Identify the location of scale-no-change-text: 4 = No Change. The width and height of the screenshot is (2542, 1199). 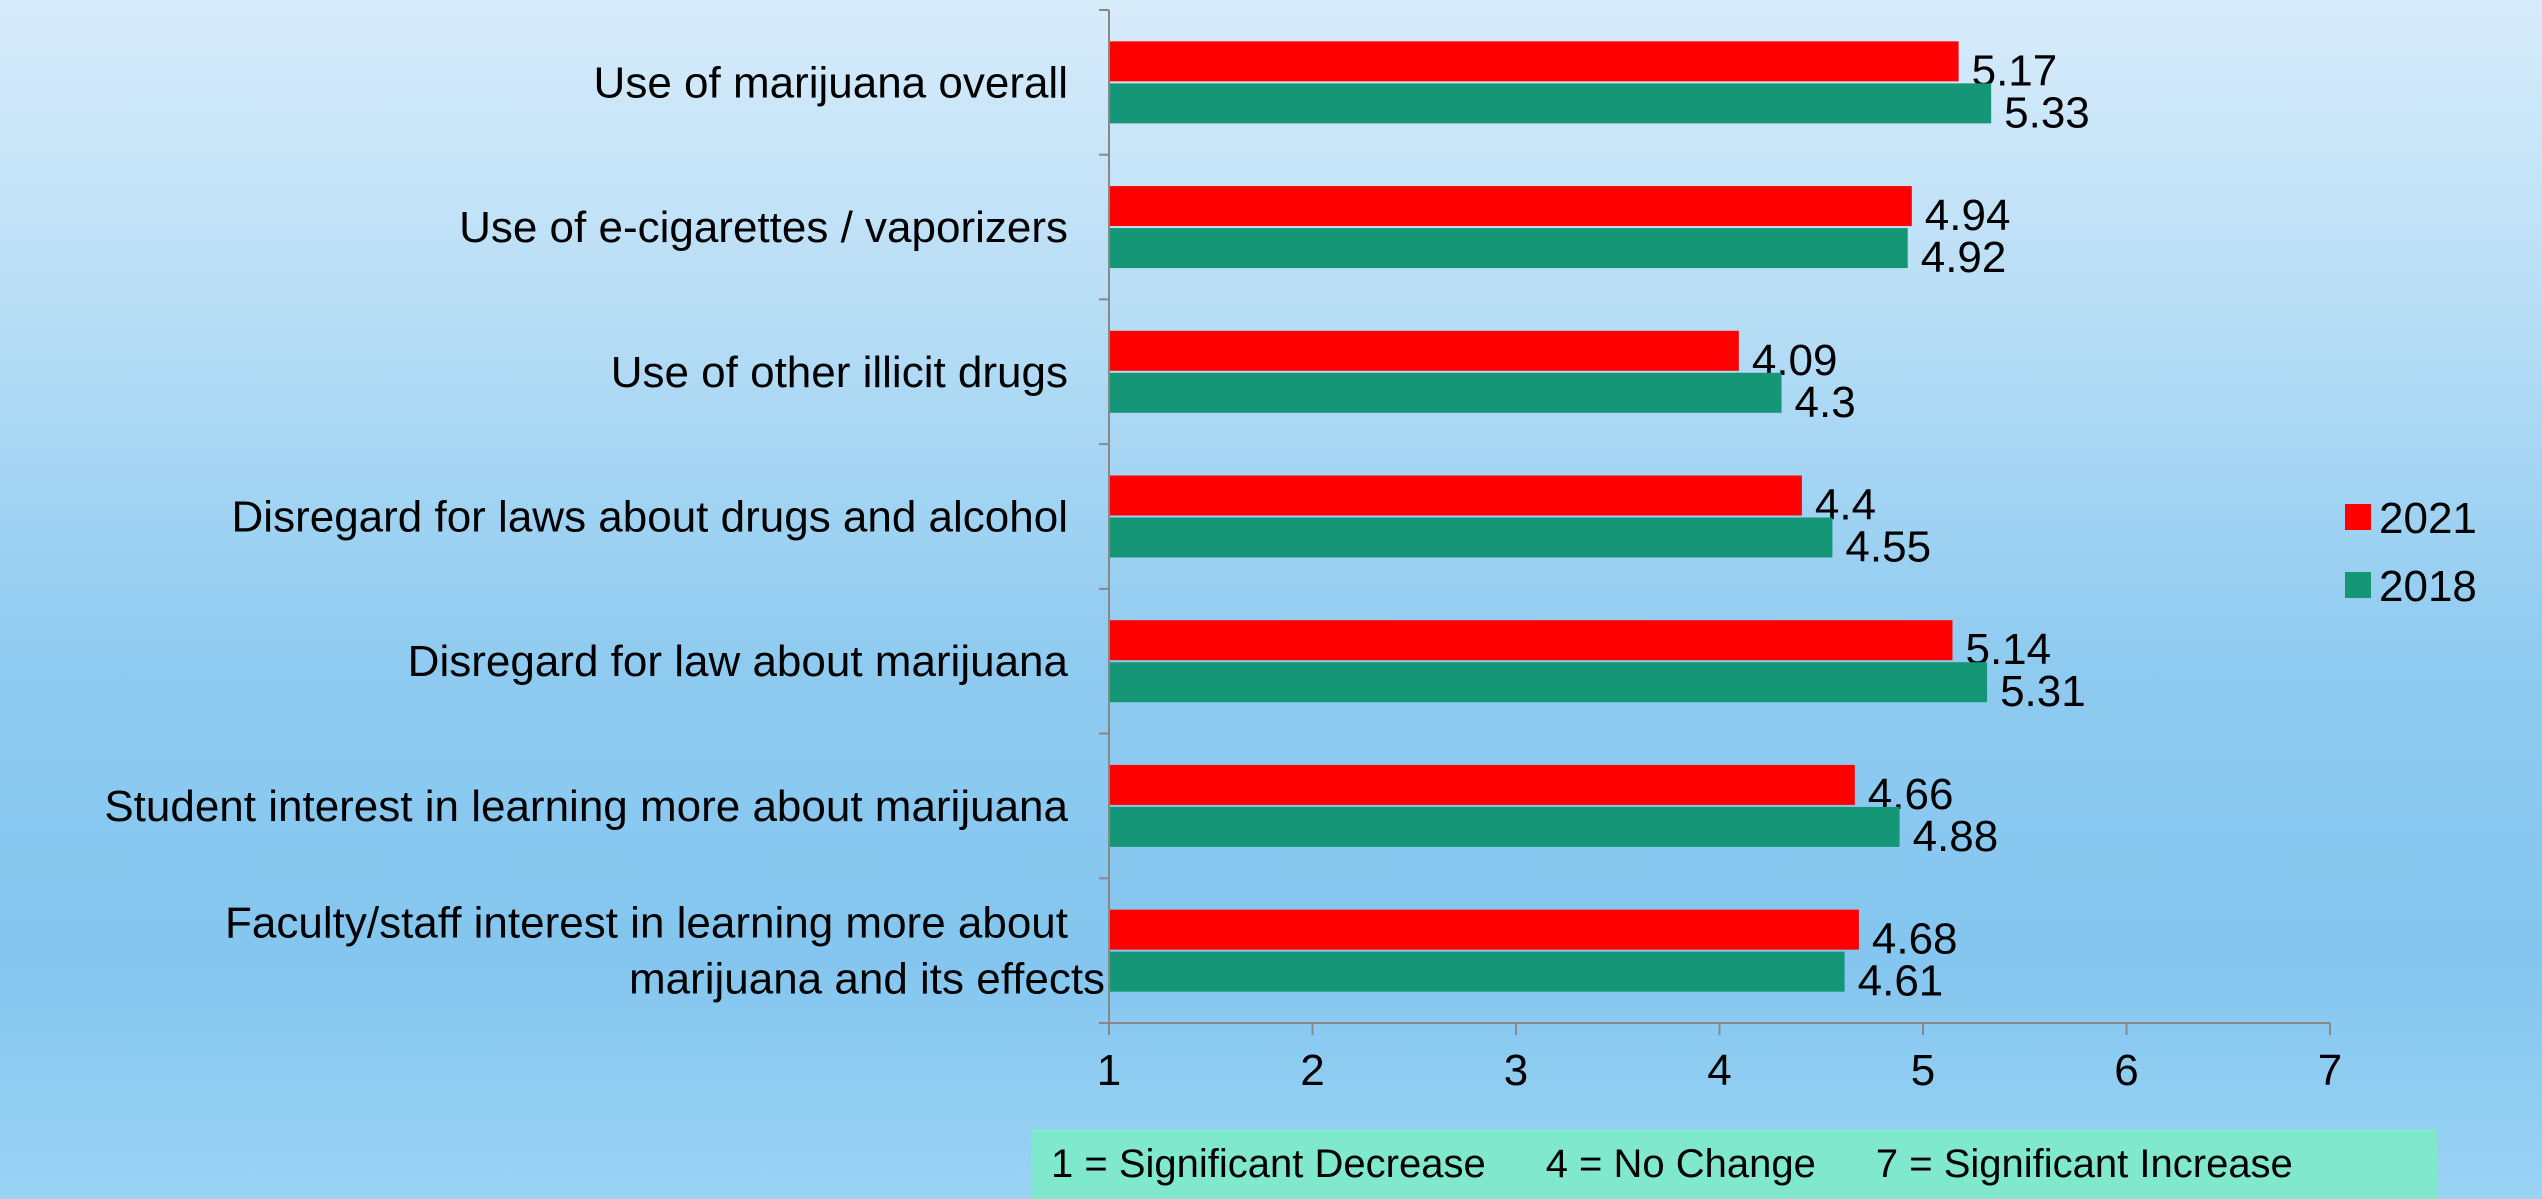
(1680, 1163).